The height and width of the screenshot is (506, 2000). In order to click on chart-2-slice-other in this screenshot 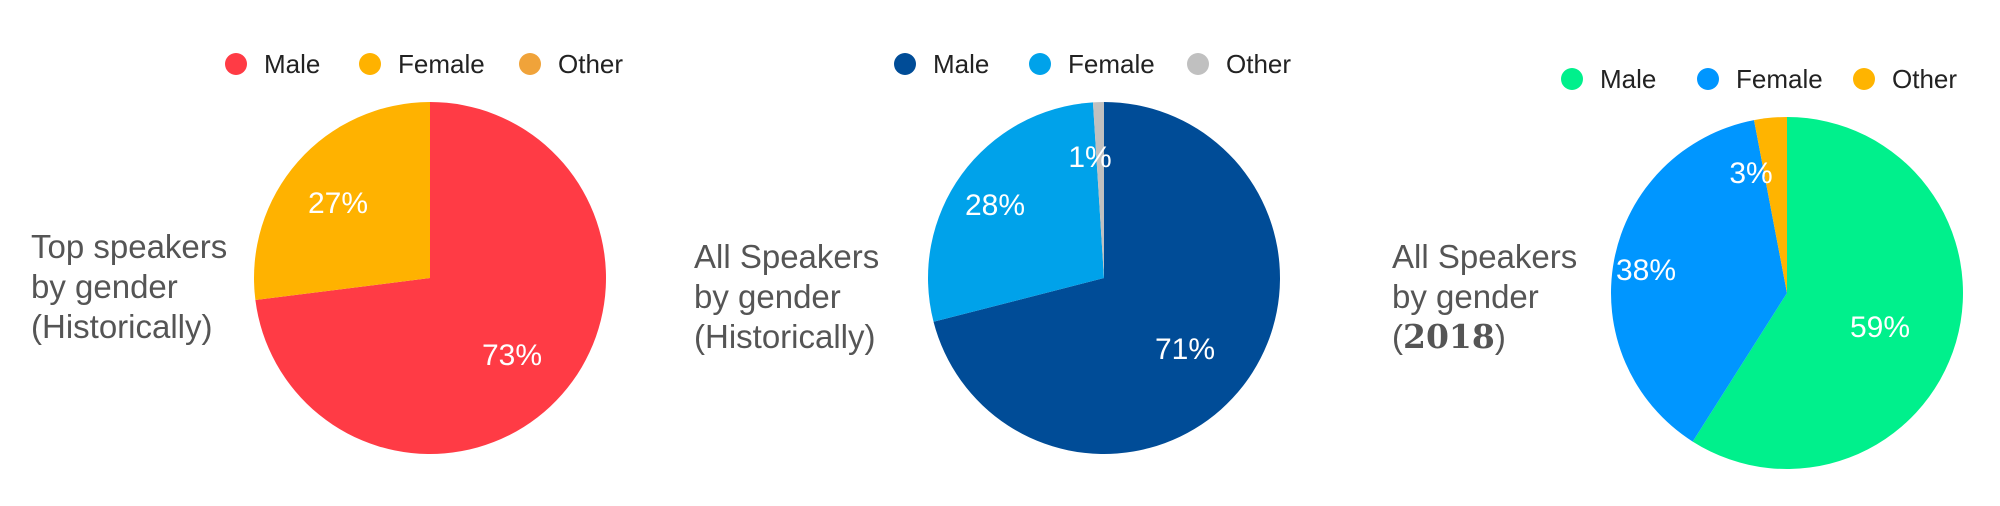, I will do `click(1098, 190)`.